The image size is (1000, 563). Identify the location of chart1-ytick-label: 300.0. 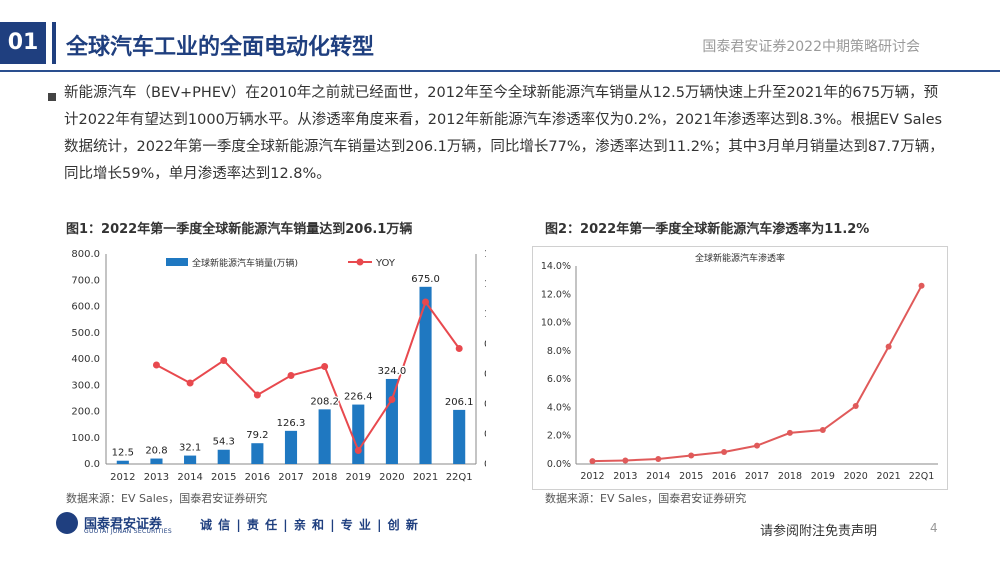
(85, 385).